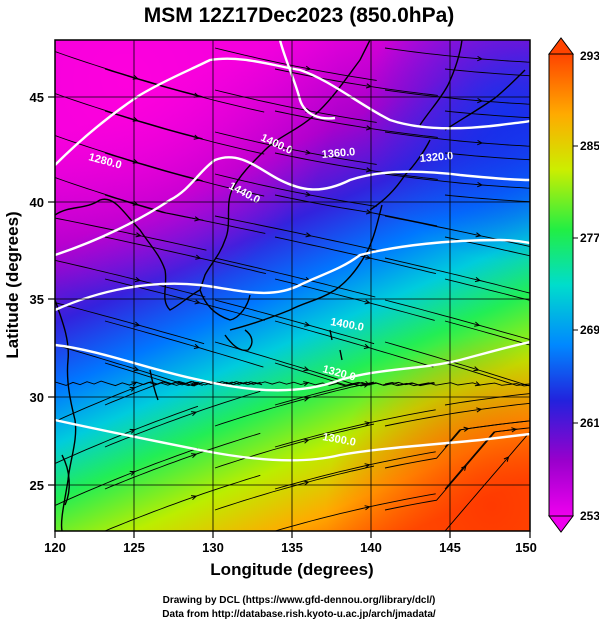  What do you see at coordinates (12, 284) in the screenshot?
I see `y-axis-label: Latitude (degrees)` at bounding box center [12, 284].